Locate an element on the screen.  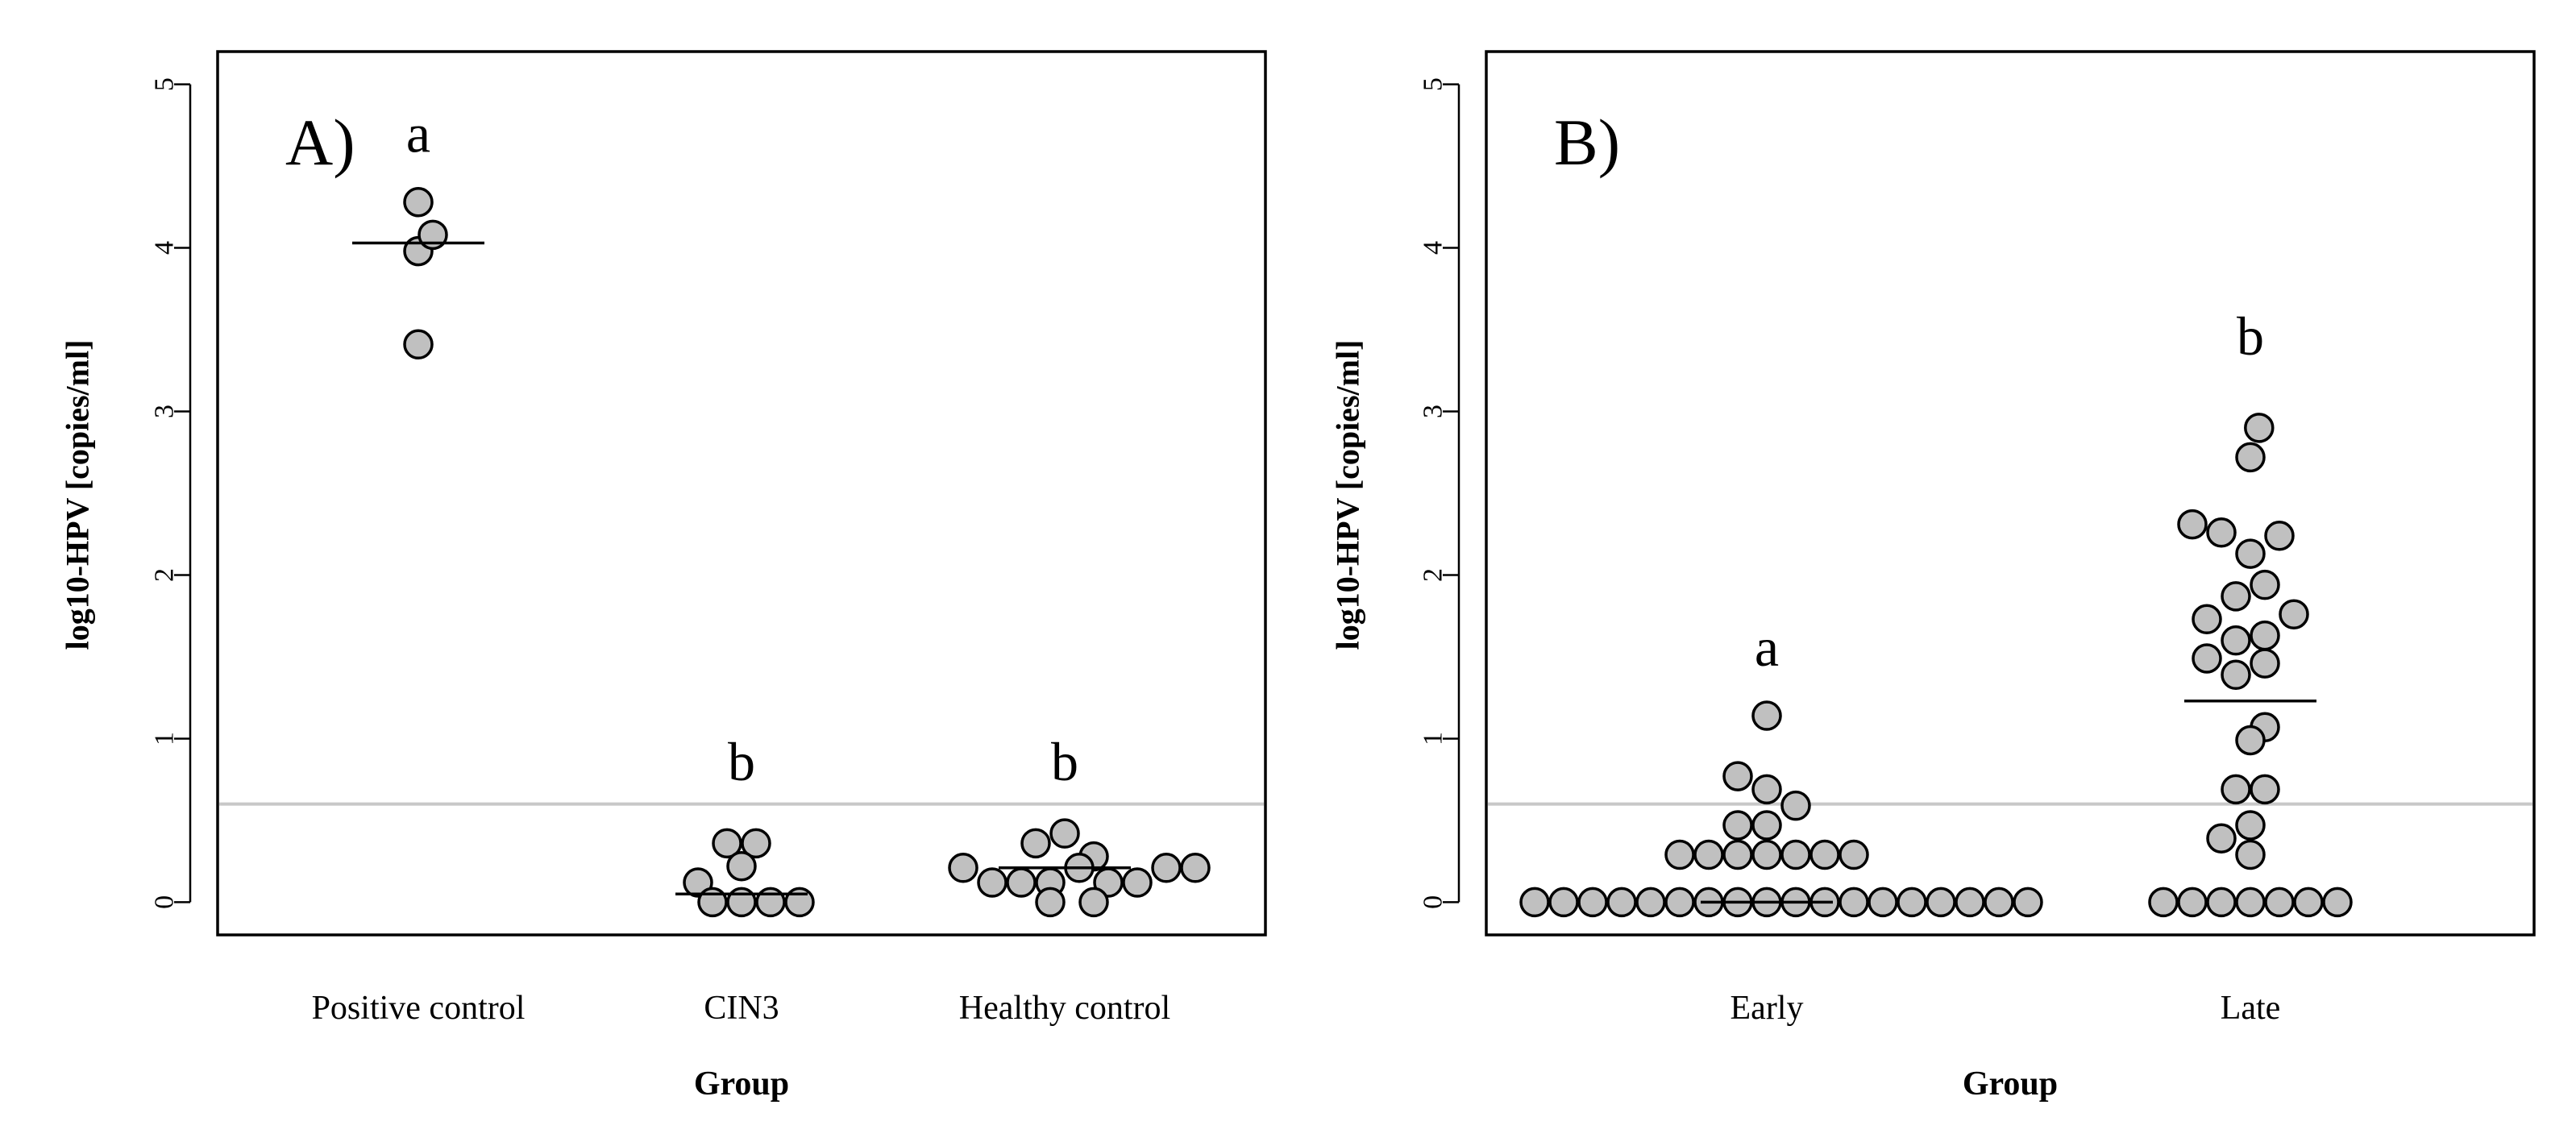
x-tick-label: Healthy control is located at coordinates (1064, 1008).